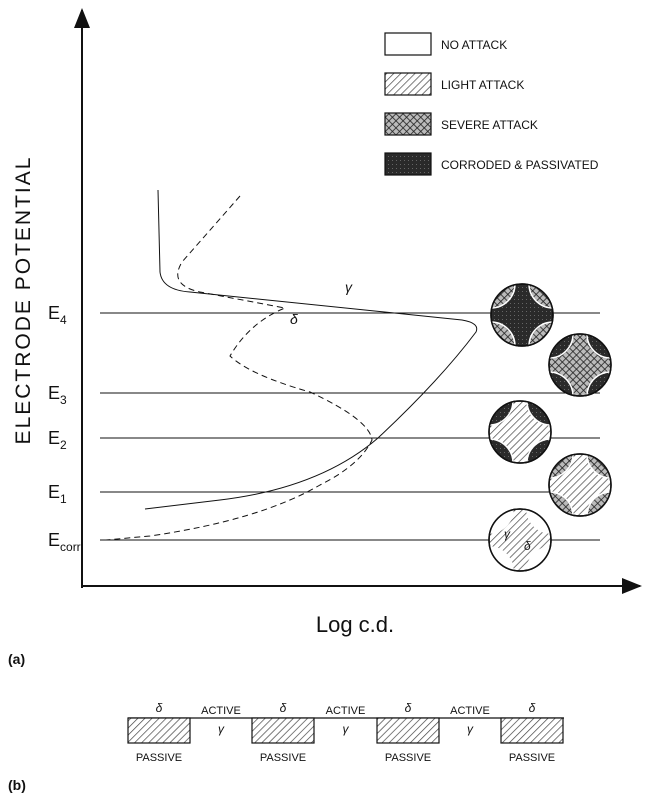 The width and height of the screenshot is (647, 796). I want to click on panel-label: (b), so click(17, 785).